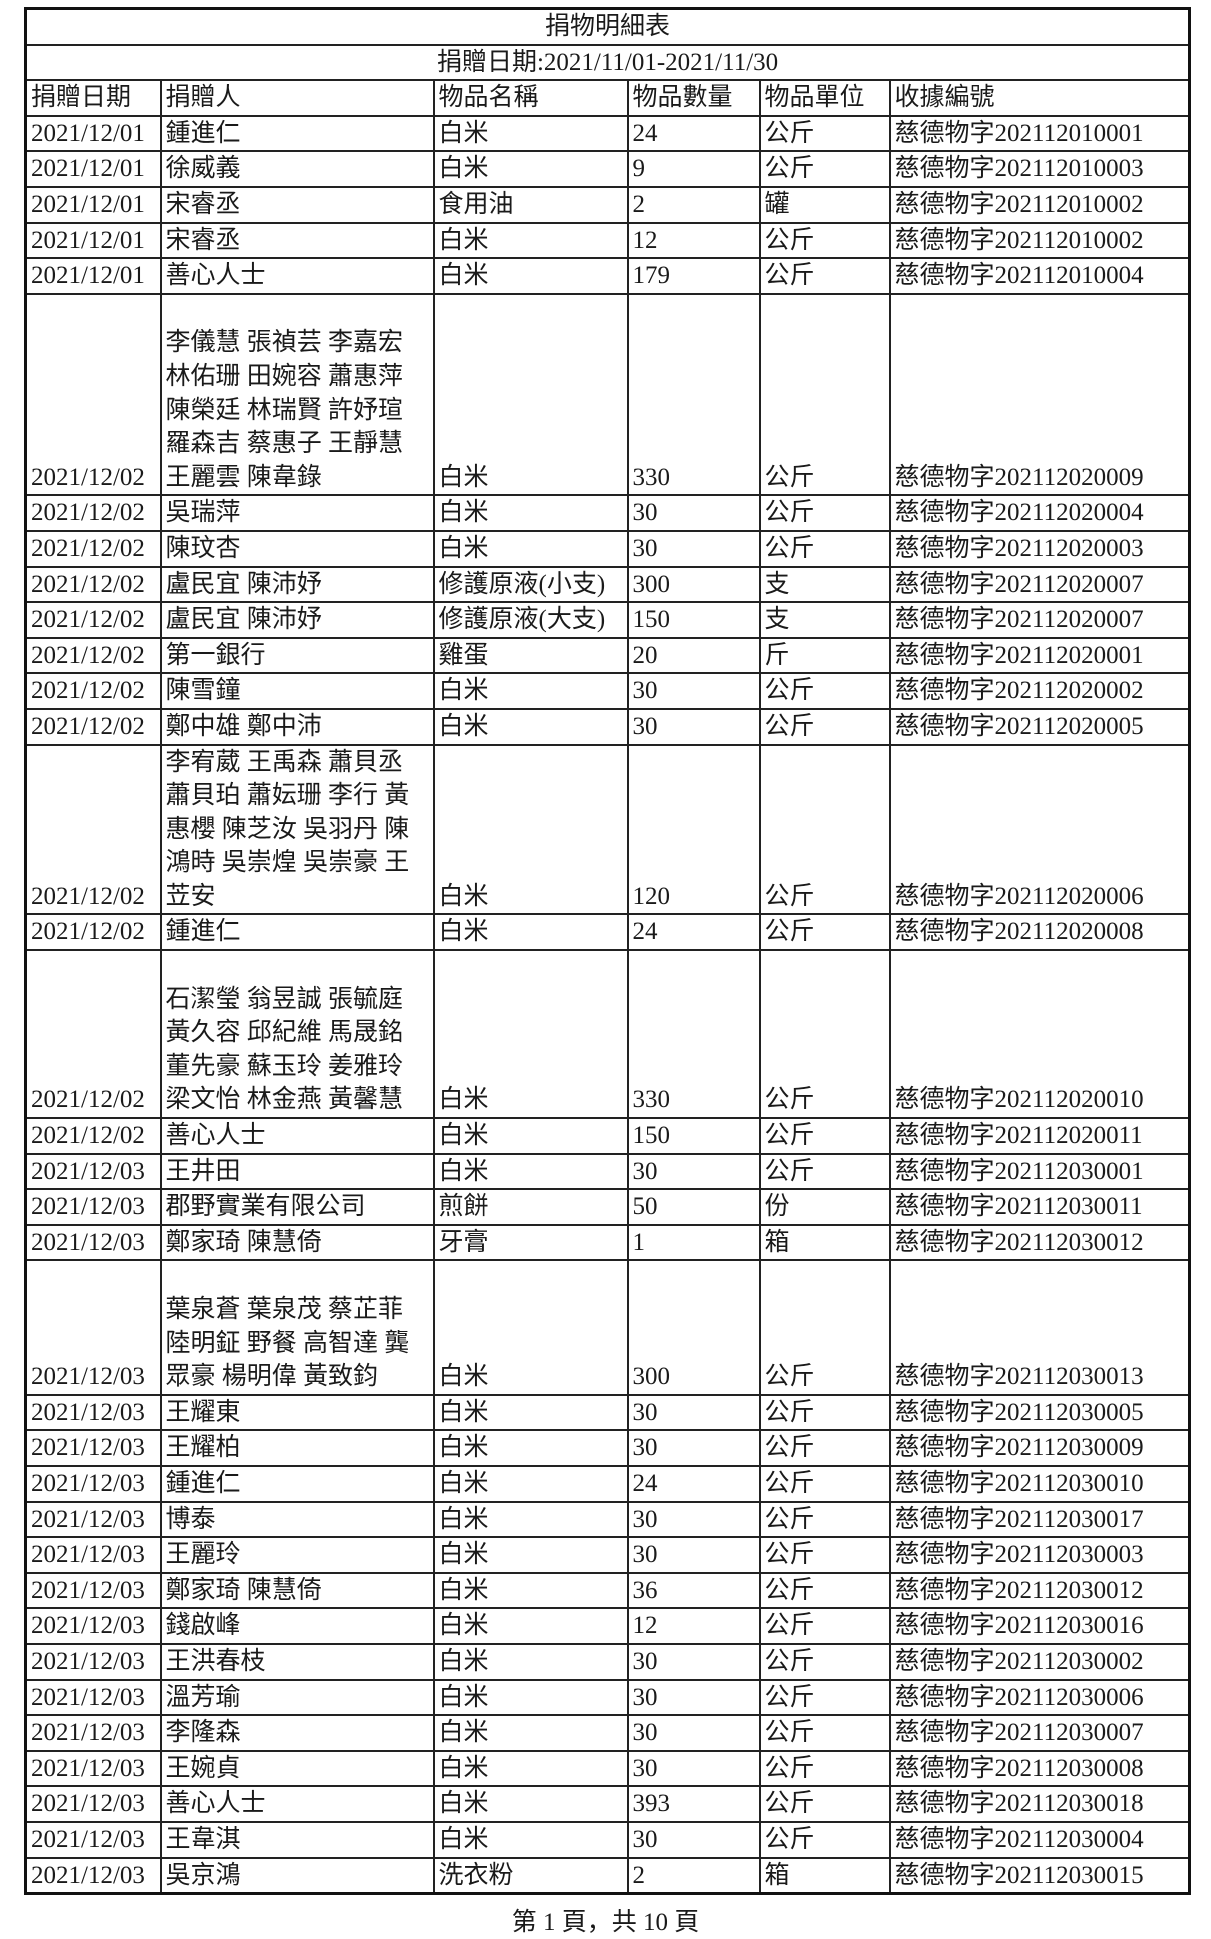  What do you see at coordinates (1039, 1768) in the screenshot?
I see `cell-receipt-no: 慈德物字202112030008` at bounding box center [1039, 1768].